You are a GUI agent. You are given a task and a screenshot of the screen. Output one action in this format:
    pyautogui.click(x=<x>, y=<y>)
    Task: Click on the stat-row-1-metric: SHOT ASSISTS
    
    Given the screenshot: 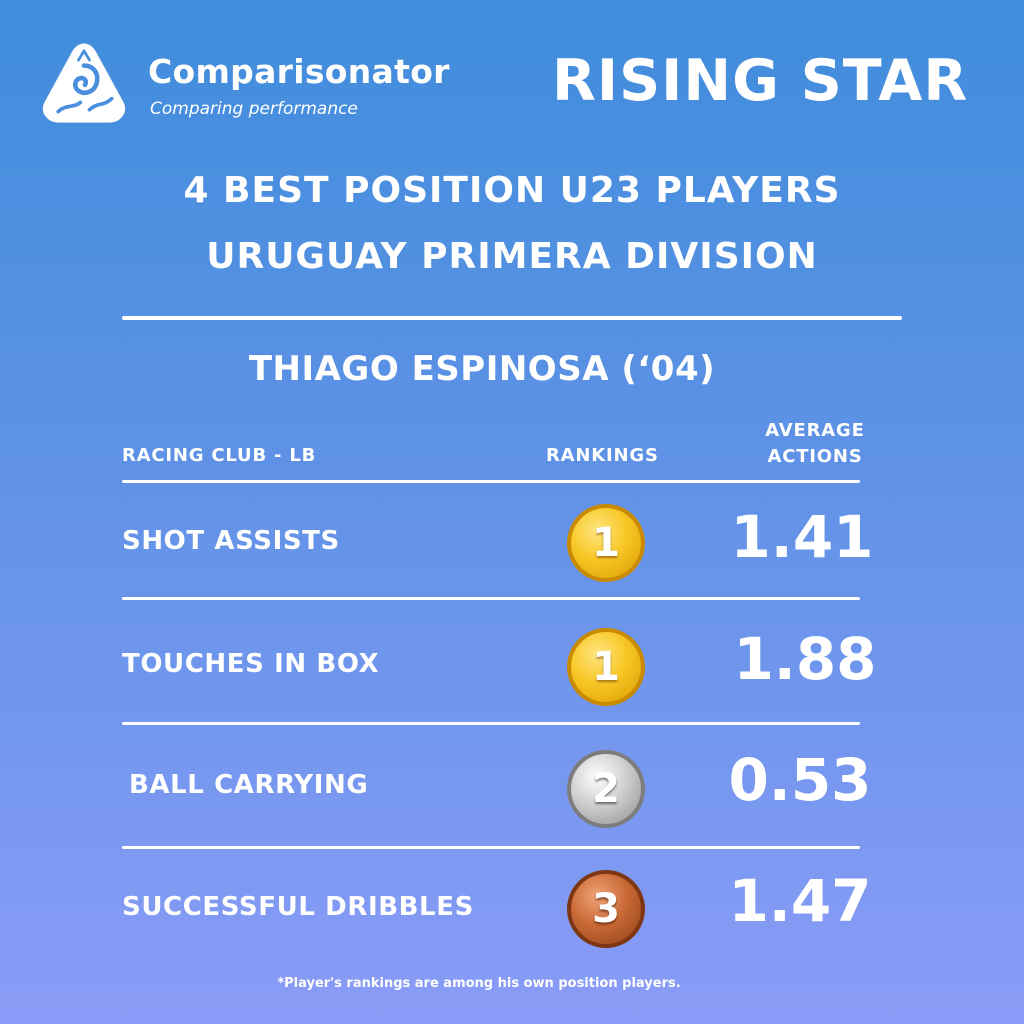 What is the action you would take?
    pyautogui.click(x=231, y=541)
    